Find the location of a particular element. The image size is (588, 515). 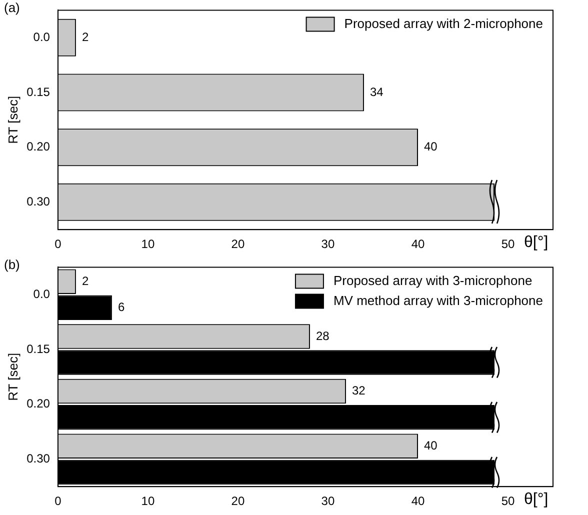

data-label: 28 is located at coordinates (323, 335).